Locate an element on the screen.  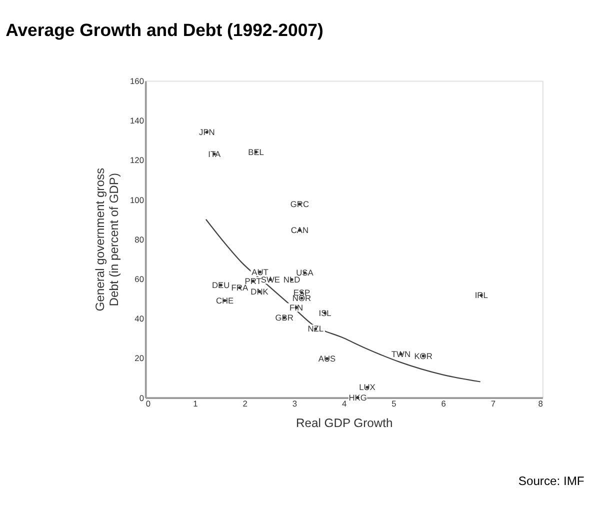
data-label: ITA is located at coordinates (214, 153).